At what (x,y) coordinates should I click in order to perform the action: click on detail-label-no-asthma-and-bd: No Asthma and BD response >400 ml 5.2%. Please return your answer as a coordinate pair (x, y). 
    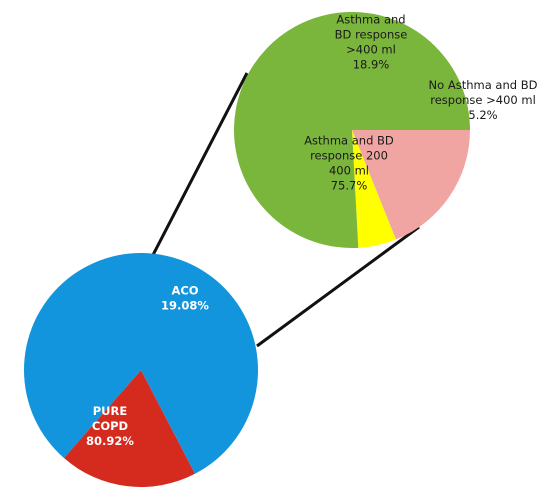
    Looking at the image, I should click on (483, 100).